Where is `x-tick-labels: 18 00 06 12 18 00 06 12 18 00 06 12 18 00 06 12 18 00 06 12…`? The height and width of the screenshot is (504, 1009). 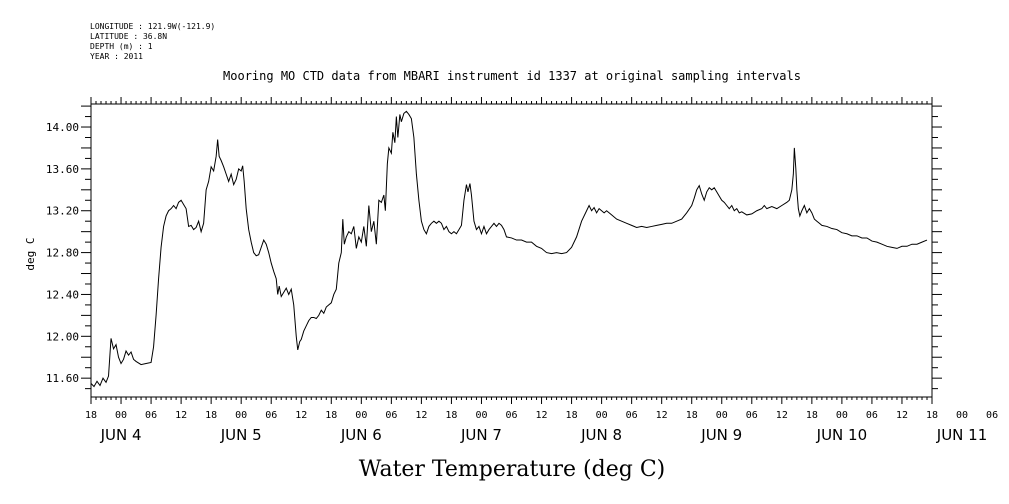
x-tick-labels: 18 00 06 12 18 00 06 12 18 00 06 12 18 00 06 12 18 00 06 12… is located at coordinates (541, 427).